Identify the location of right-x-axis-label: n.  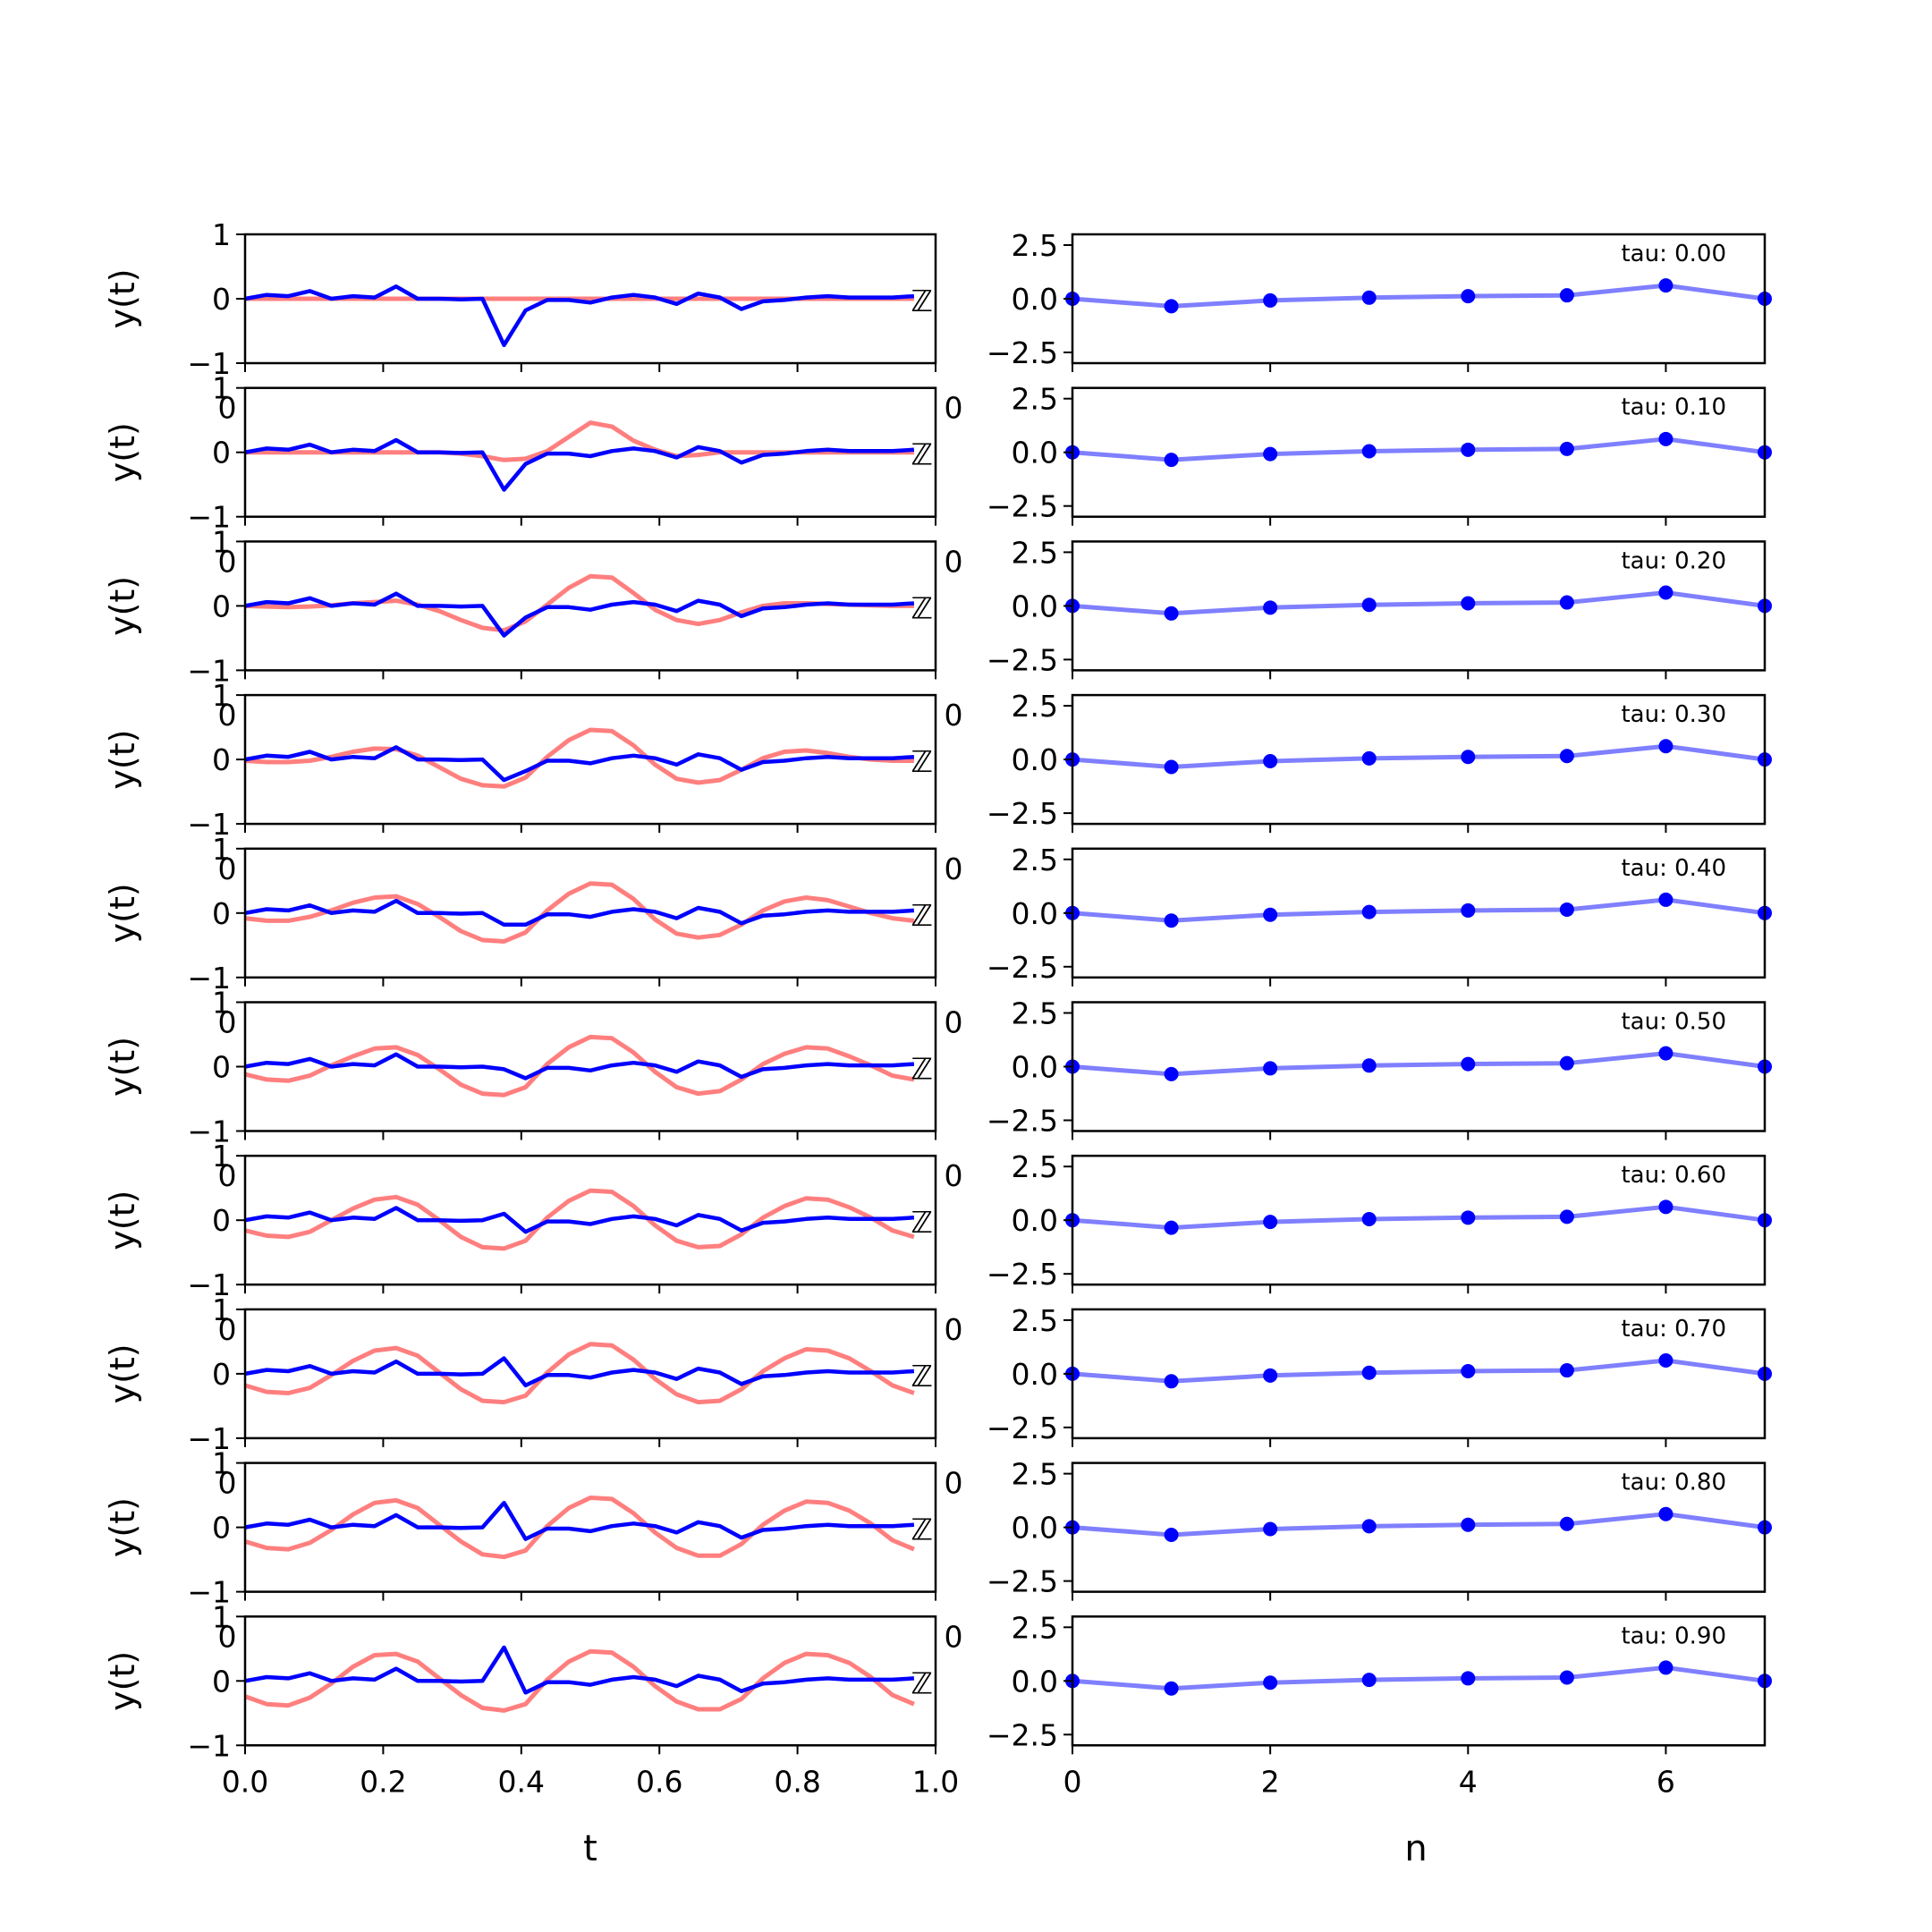
(1415, 1848).